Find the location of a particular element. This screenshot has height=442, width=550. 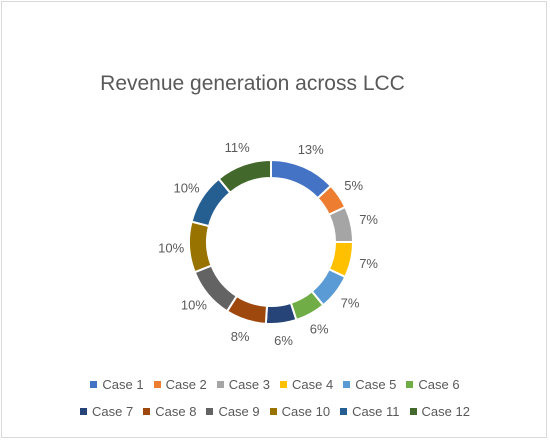

legend-item-case-9: Case 9 is located at coordinates (233, 411).